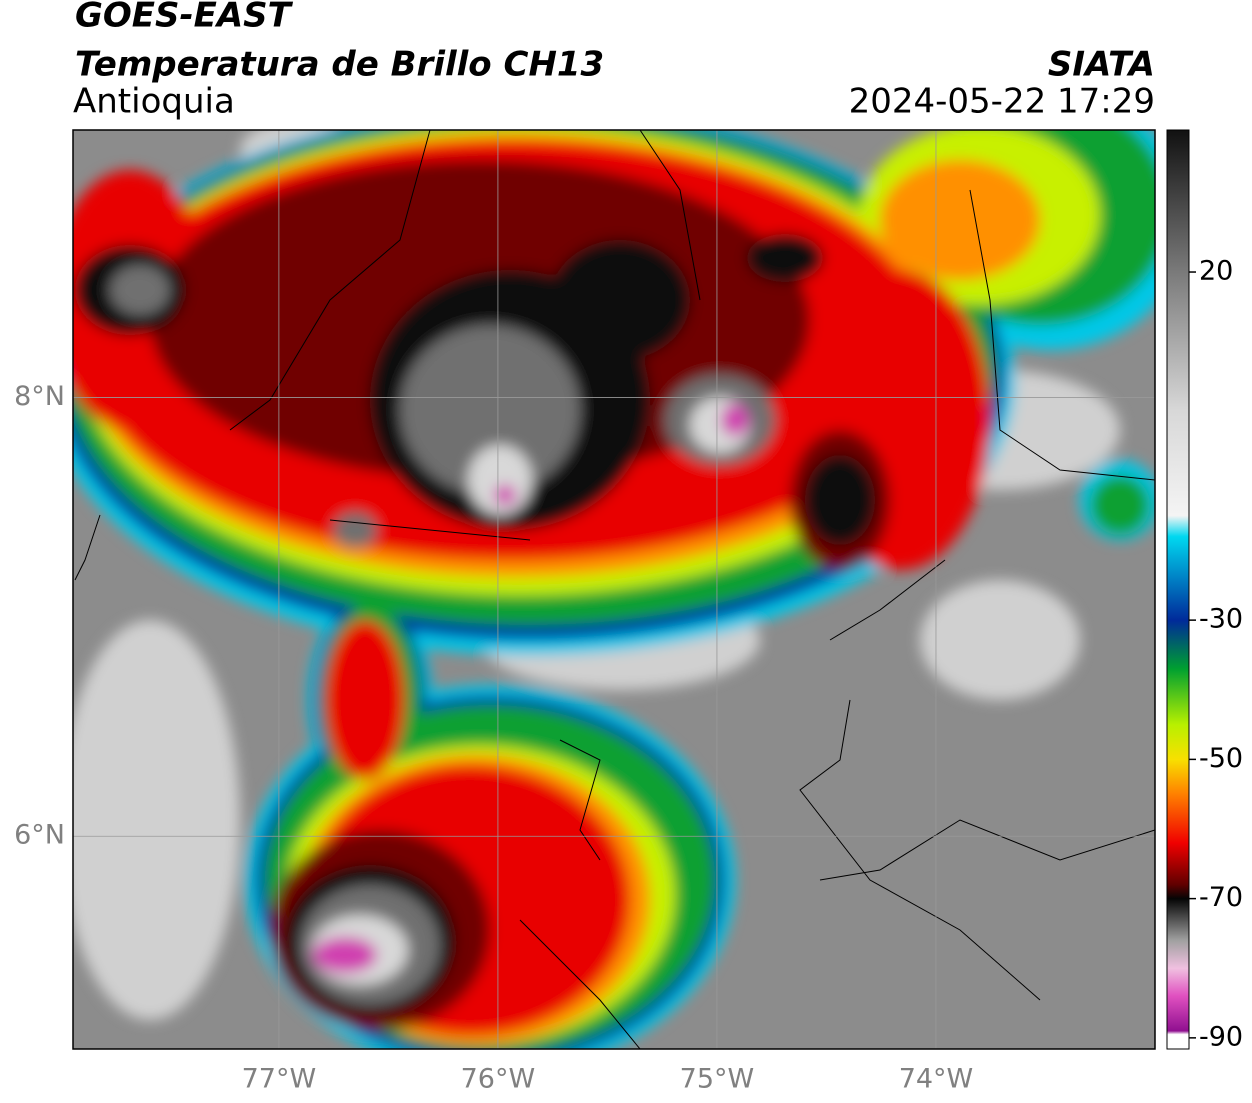  What do you see at coordinates (1002, 102) in the screenshot?
I see `datetime: 2024-05-22 17:29` at bounding box center [1002, 102].